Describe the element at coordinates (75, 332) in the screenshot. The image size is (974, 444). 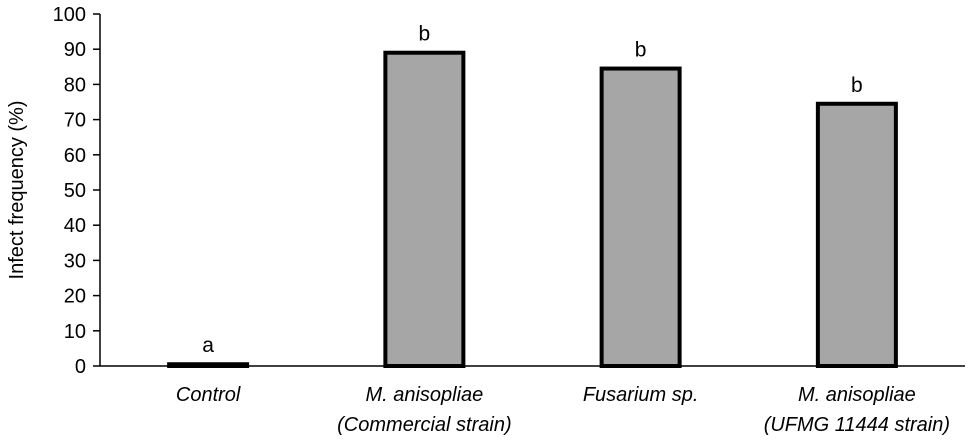
I see `y-tick-label: 10` at that location.